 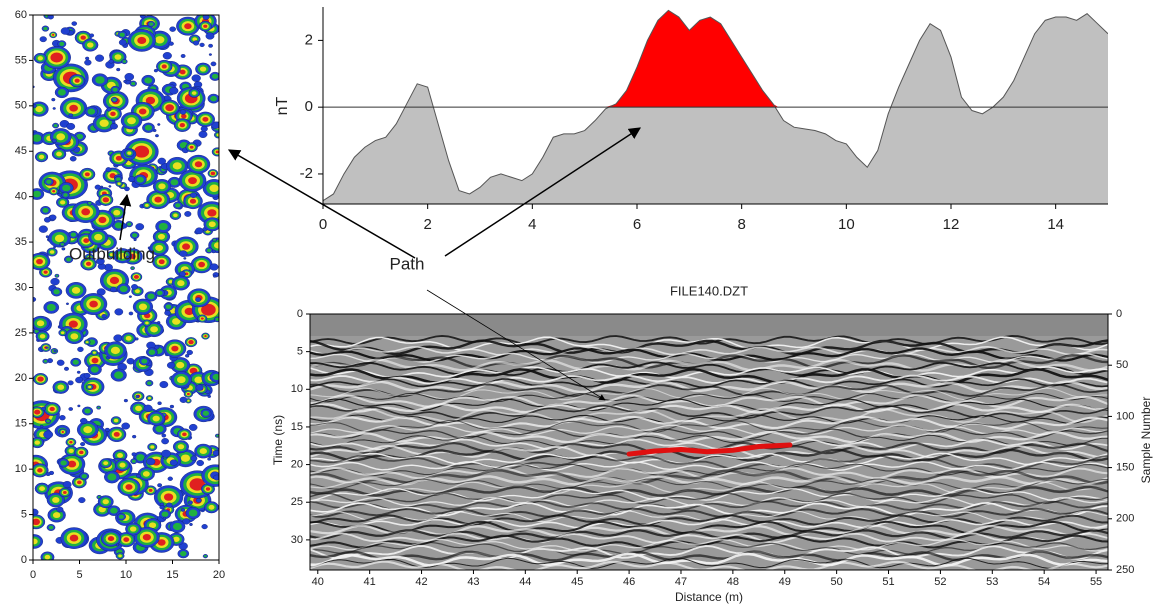 I want to click on x-tick-label: 43, so click(x=473, y=582).